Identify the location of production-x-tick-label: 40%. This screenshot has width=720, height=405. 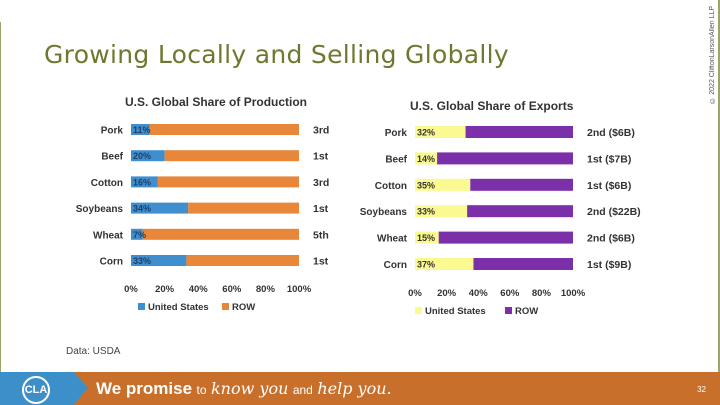
(199, 289).